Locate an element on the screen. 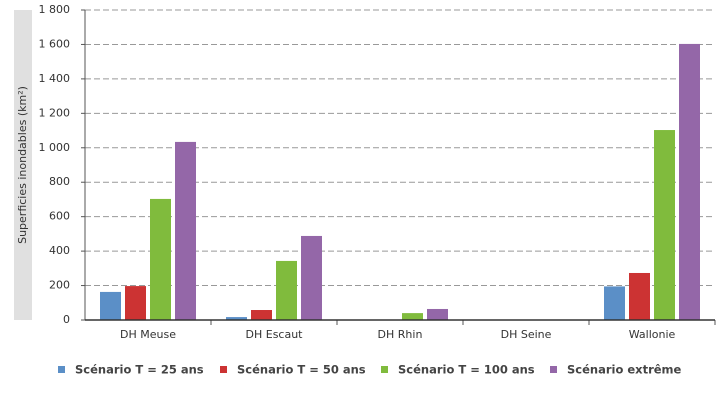 Image resolution: width=725 pixels, height=400 pixels. legend-label: Scénario extrême is located at coordinates (624, 370).